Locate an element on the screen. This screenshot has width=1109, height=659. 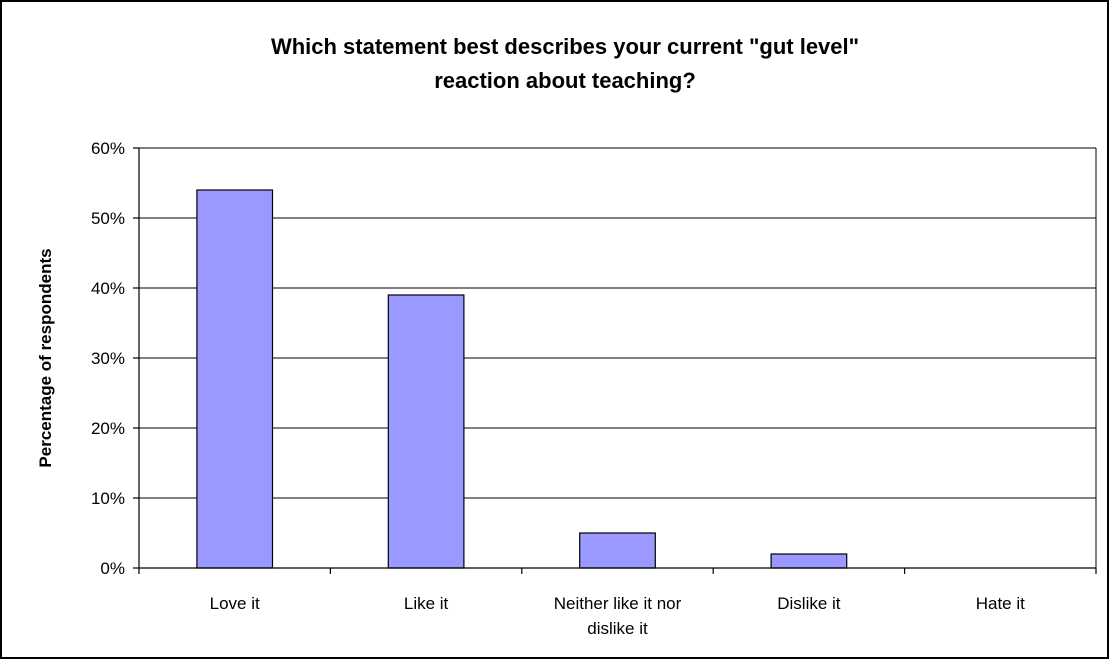
x-tick-label: Like it is located at coordinates (426, 603).